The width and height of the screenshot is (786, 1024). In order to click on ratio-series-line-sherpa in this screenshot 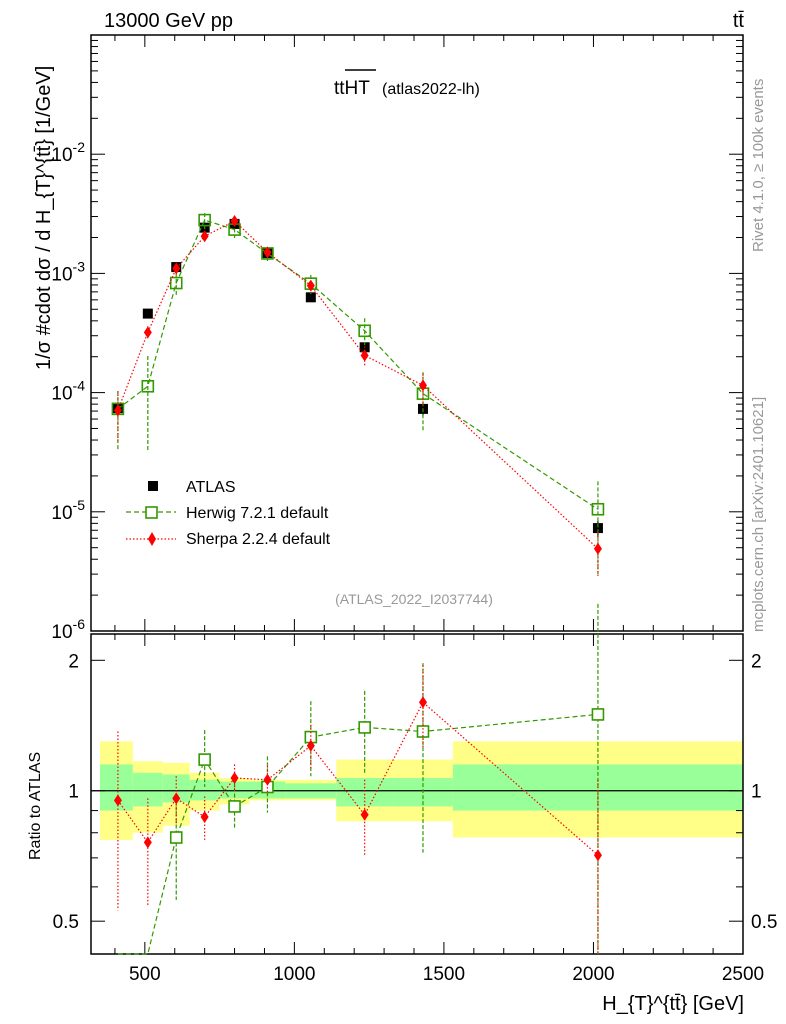, I will do `click(358, 778)`.